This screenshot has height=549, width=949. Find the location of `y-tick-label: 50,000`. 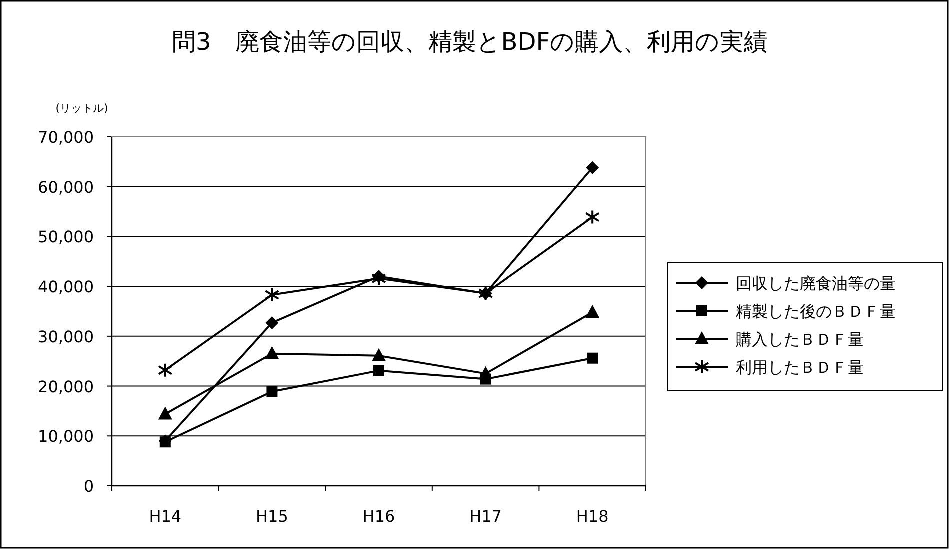

y-tick-label: 50,000 is located at coordinates (66, 237).